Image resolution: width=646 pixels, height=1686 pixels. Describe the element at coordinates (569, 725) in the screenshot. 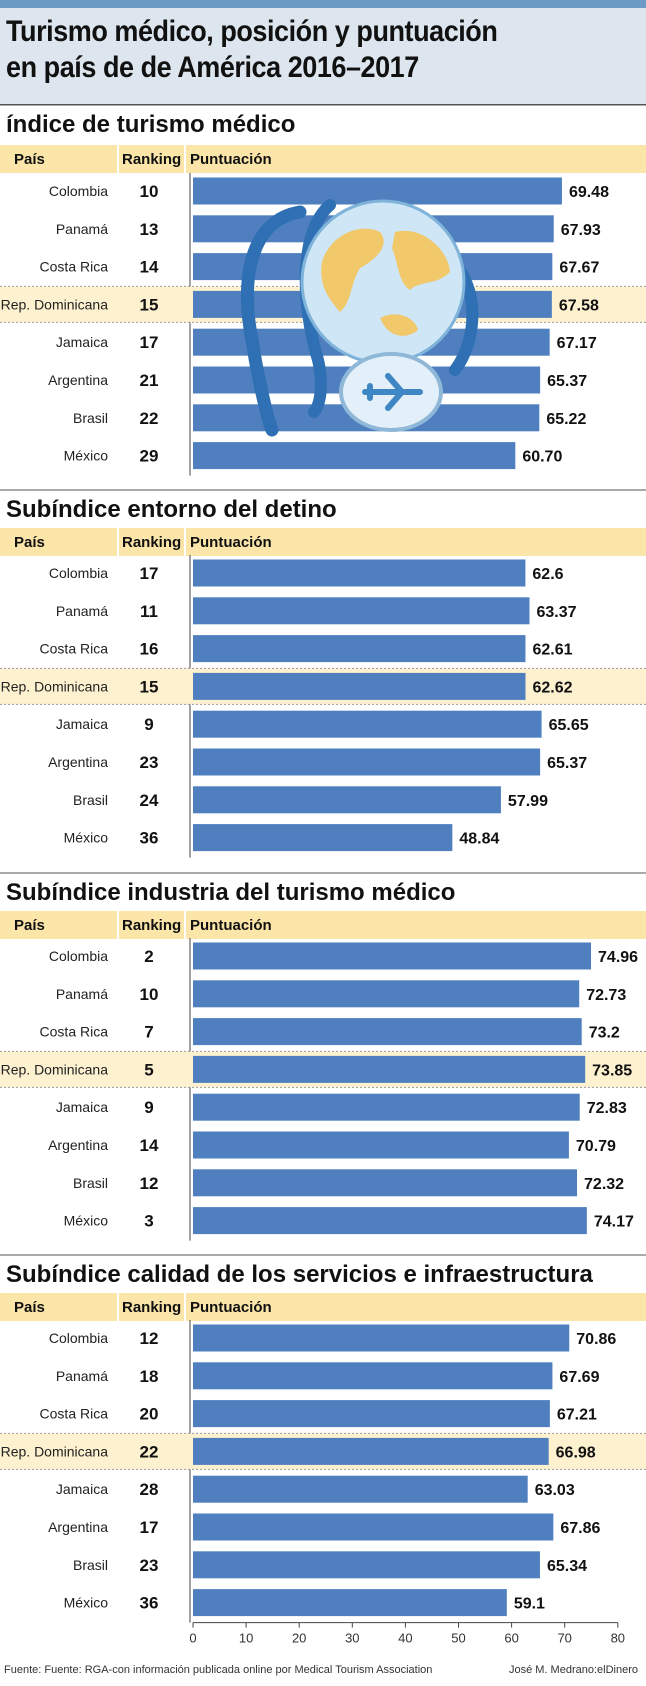

I see `data-label: 65.65` at that location.